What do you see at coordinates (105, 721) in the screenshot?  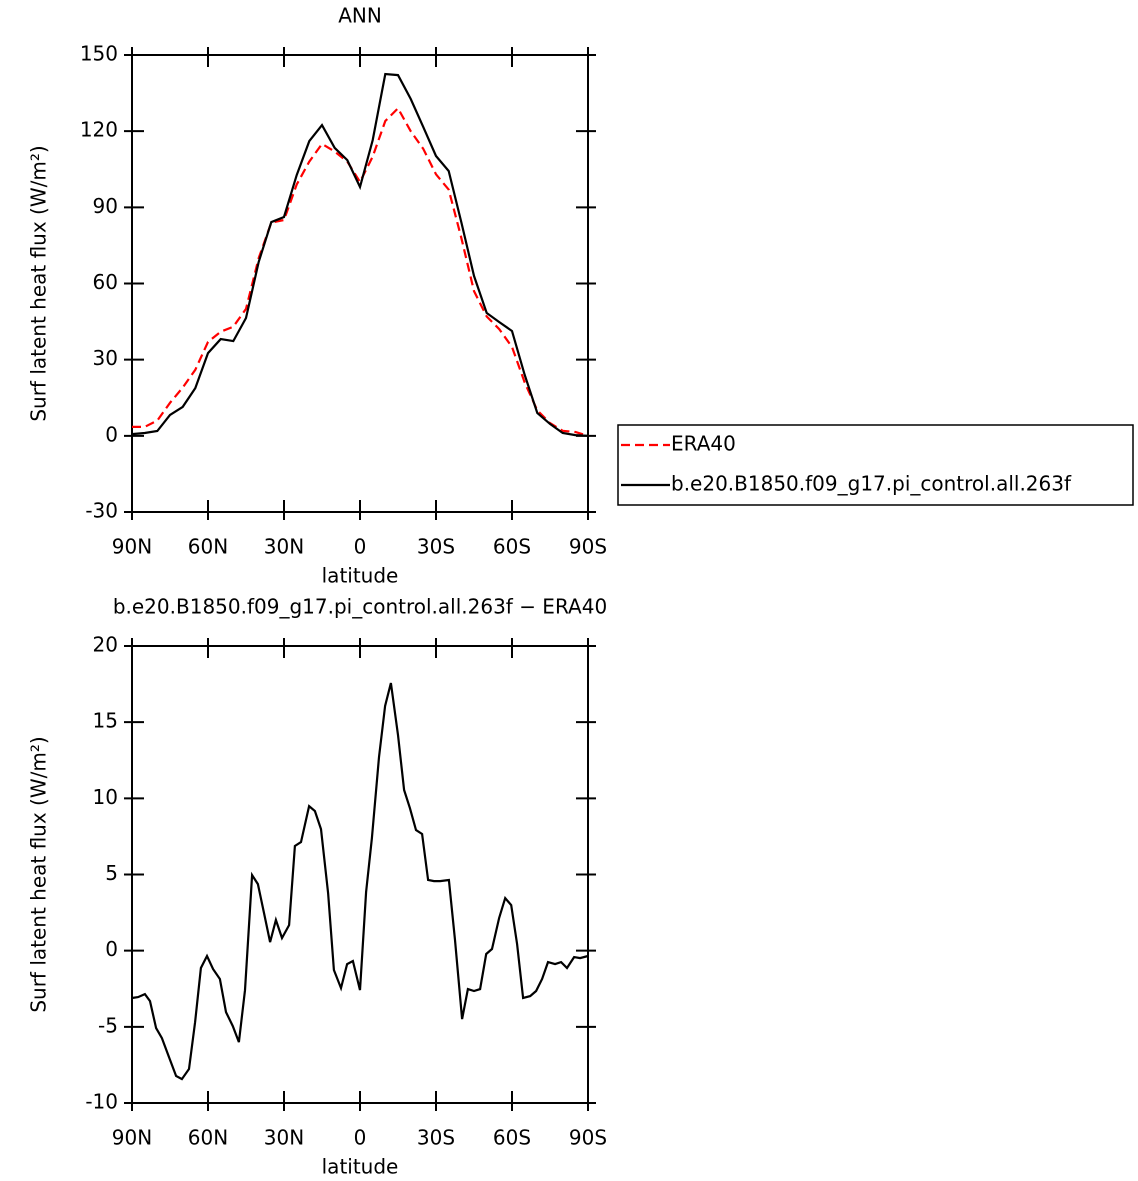 I see `y-tick-label: 15` at bounding box center [105, 721].